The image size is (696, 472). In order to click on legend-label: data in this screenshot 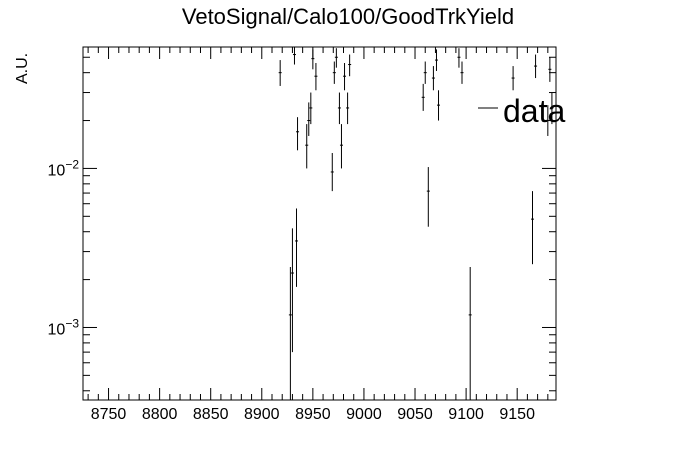, I will do `click(534, 111)`.